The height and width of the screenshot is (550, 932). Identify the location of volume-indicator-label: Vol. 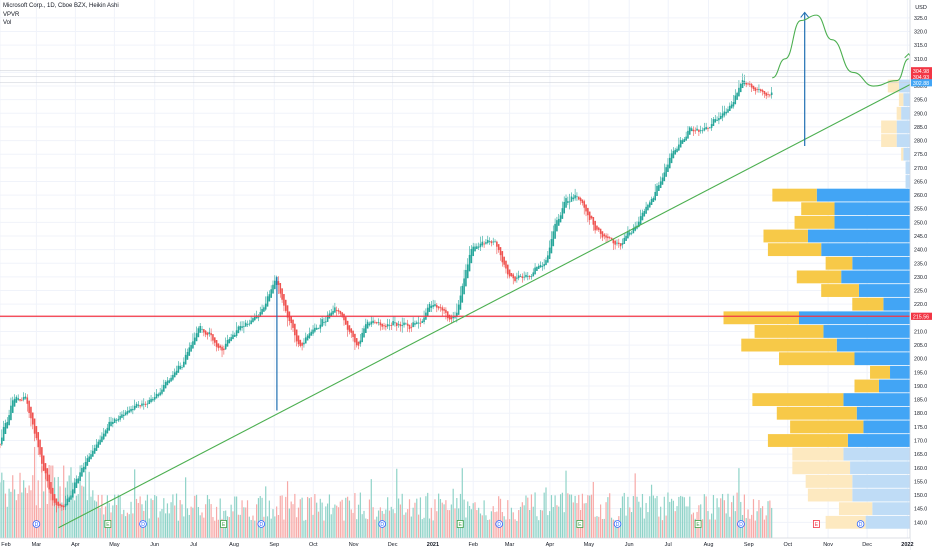
(7, 23).